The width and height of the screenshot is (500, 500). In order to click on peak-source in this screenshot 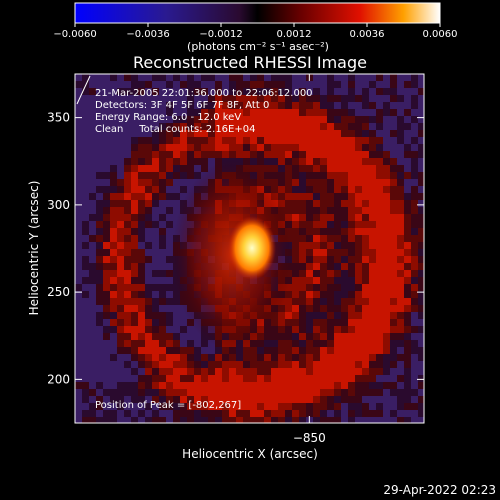, I will do `click(252, 248)`.